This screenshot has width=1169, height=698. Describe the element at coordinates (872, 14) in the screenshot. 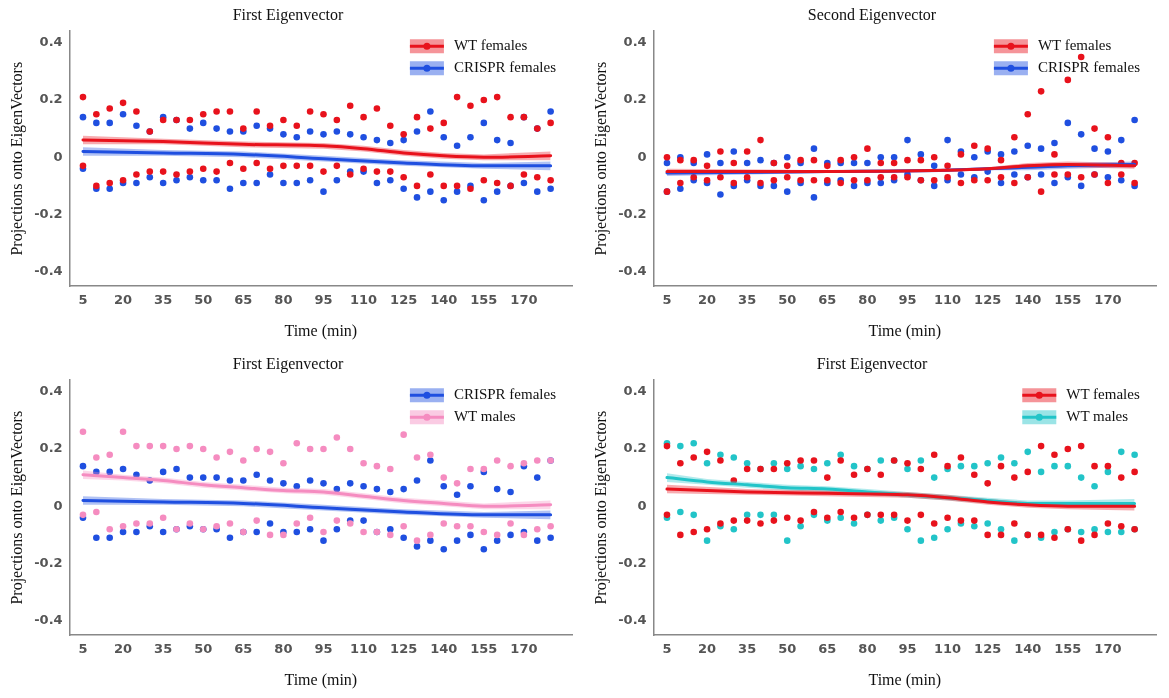

I see `chart-title: Second Eigenvector` at that location.